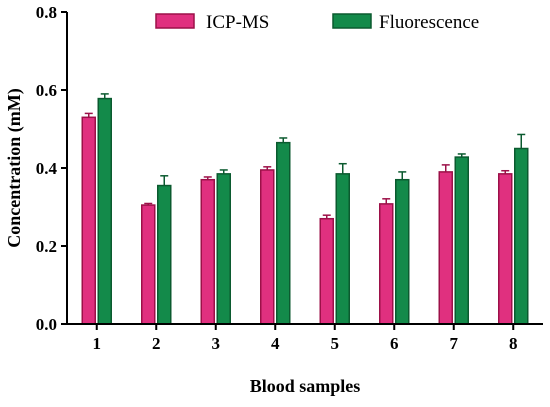 The width and height of the screenshot is (550, 407). I want to click on legend-swatch-fluorescence, so click(352, 21).